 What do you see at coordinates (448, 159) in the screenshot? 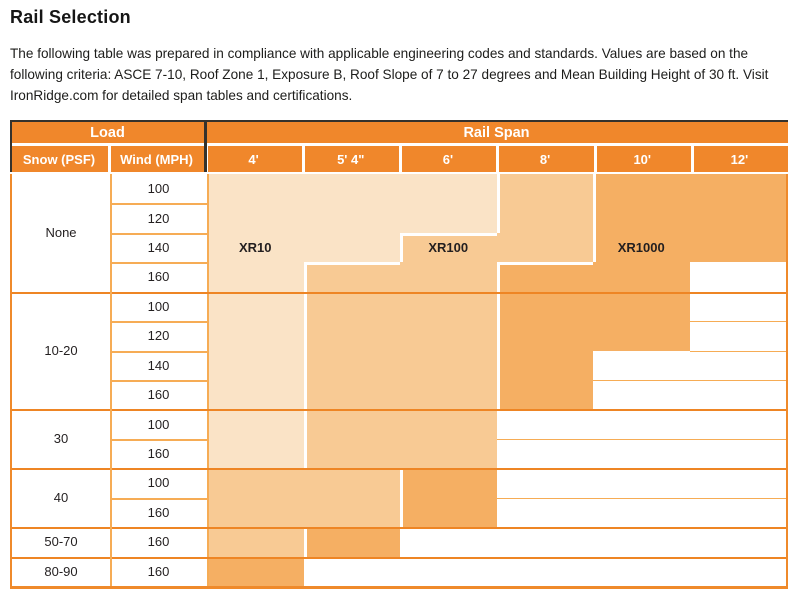
I see `header-span-6ft: 6'` at bounding box center [448, 159].